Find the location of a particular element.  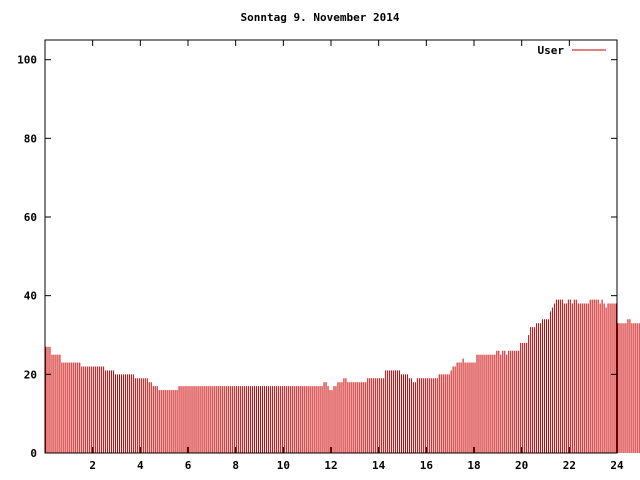

x-tick-label: 4 is located at coordinates (140, 465).